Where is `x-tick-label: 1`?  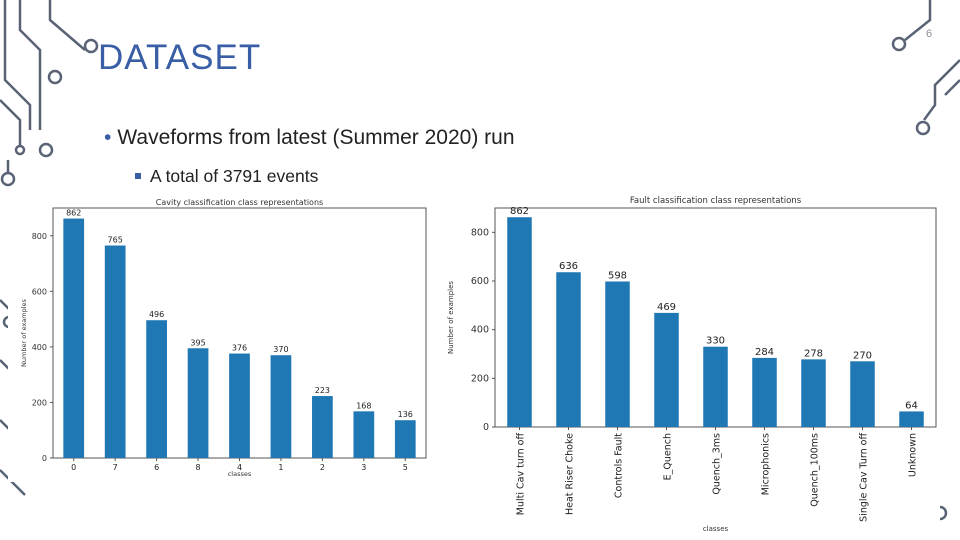
x-tick-label: 1 is located at coordinates (280, 467).